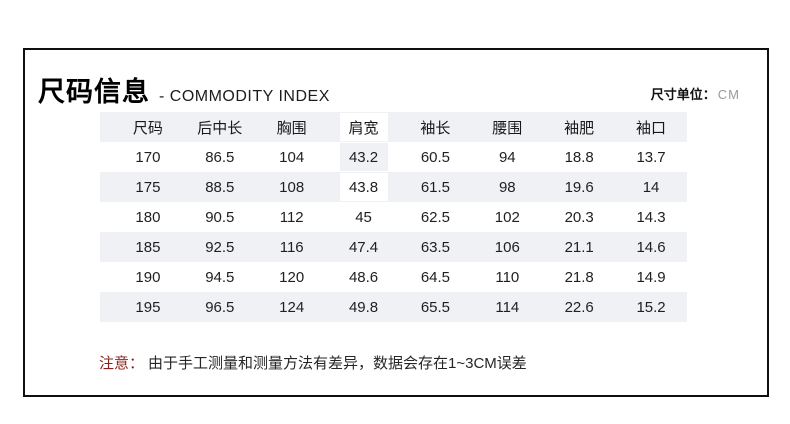  Describe the element at coordinates (393, 247) in the screenshot. I see `table-row: 185 92.5 116 47.4 63.5 106 21.1 14.6` at that location.